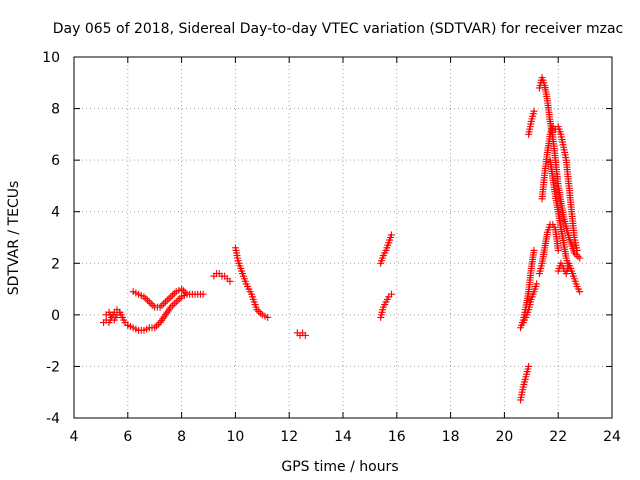 This screenshot has width=640, height=480. What do you see at coordinates (235, 437) in the screenshot?
I see `x-tick-label: 10` at bounding box center [235, 437].